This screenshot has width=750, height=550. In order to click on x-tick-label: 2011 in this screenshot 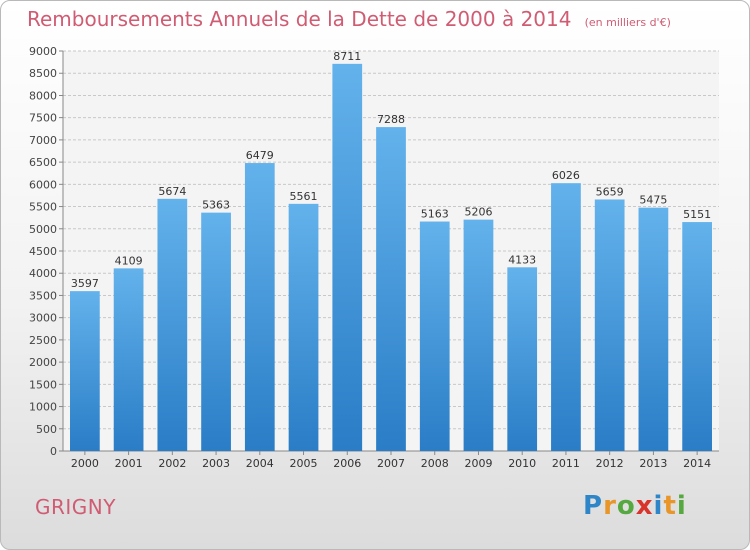, I will do `click(566, 463)`.